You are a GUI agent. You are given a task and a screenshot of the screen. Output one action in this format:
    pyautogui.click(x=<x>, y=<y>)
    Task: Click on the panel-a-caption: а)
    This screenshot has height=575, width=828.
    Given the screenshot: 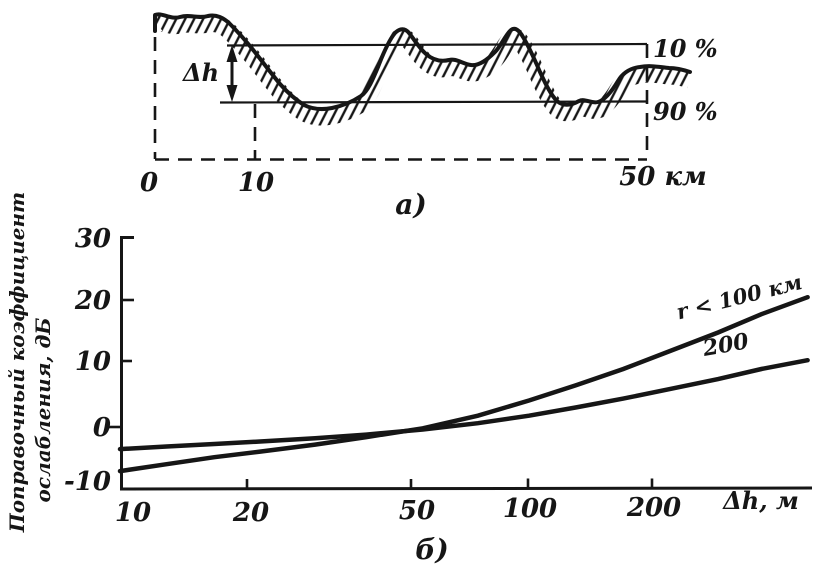 What is the action you would take?
    pyautogui.click(x=410, y=204)
    